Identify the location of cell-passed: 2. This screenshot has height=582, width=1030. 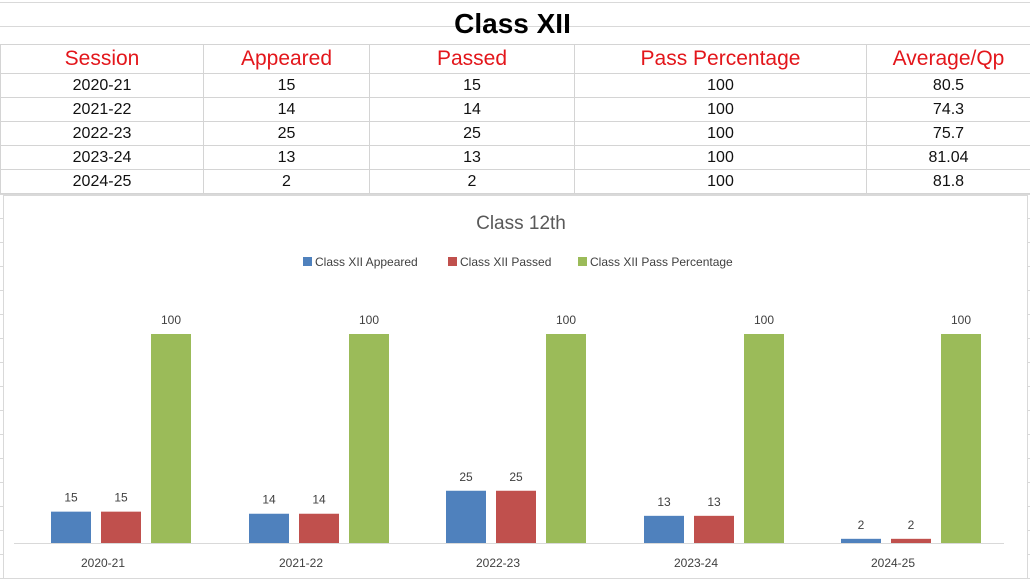
(472, 181).